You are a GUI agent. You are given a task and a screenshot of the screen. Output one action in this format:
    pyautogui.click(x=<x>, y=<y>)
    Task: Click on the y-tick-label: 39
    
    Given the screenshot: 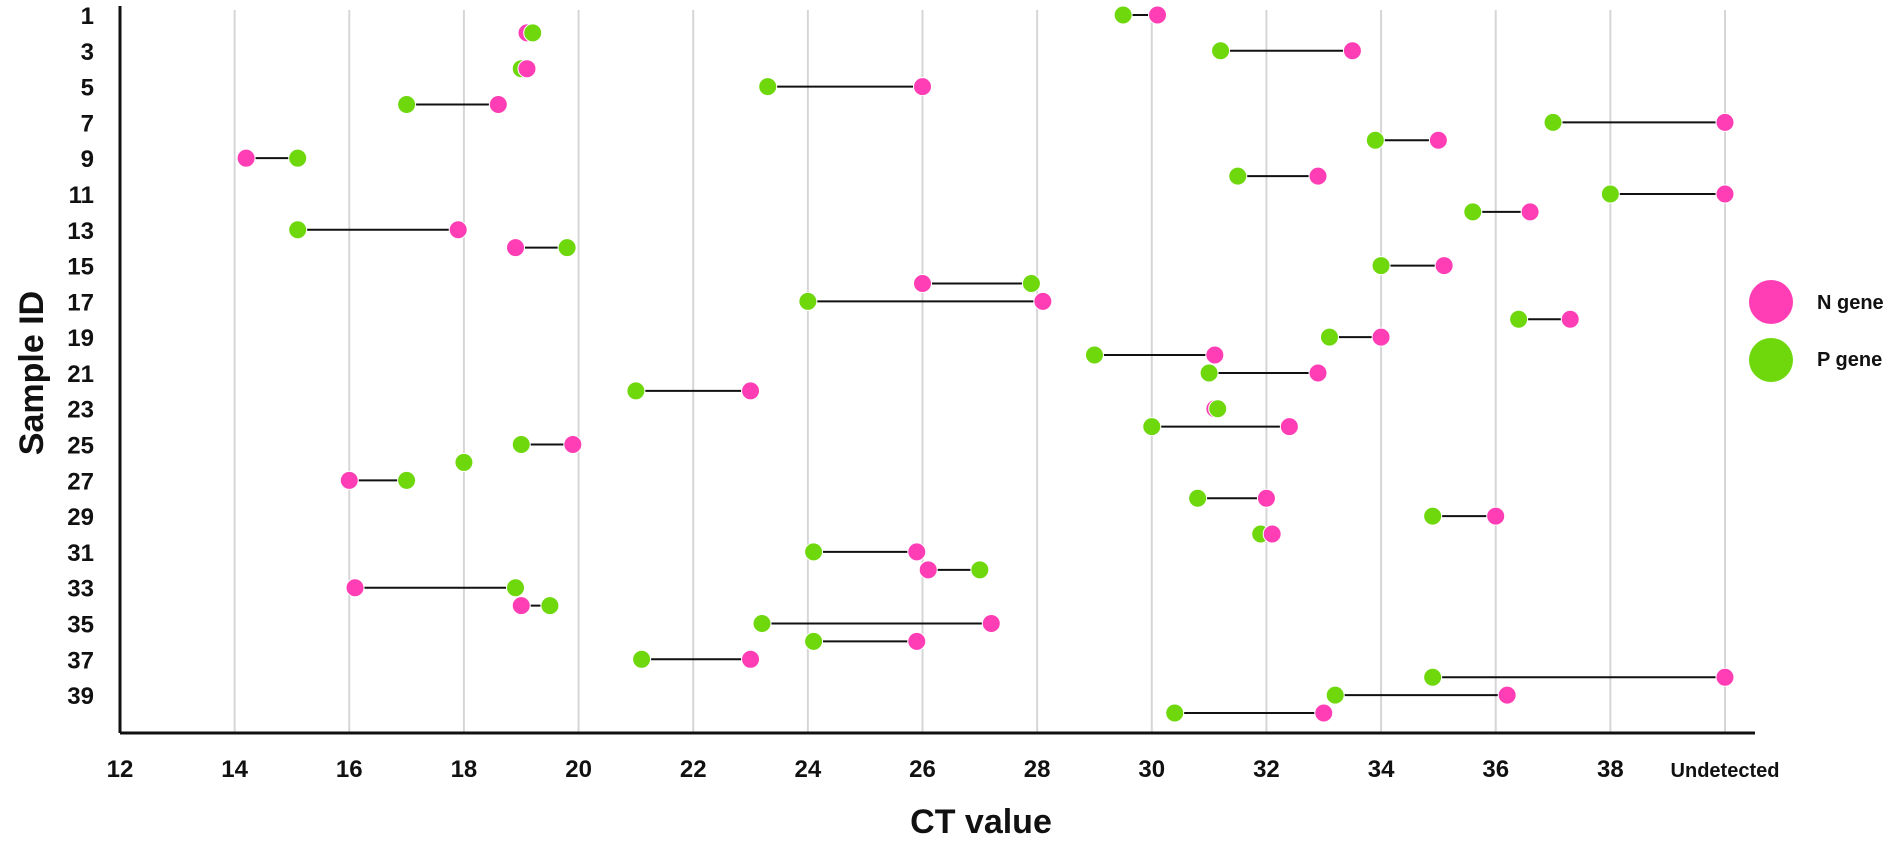 What is the action you would take?
    pyautogui.click(x=80, y=696)
    